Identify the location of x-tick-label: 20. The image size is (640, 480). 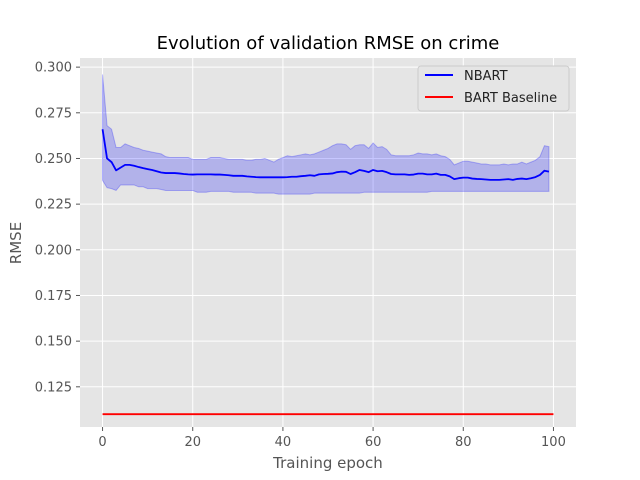
(192, 442).